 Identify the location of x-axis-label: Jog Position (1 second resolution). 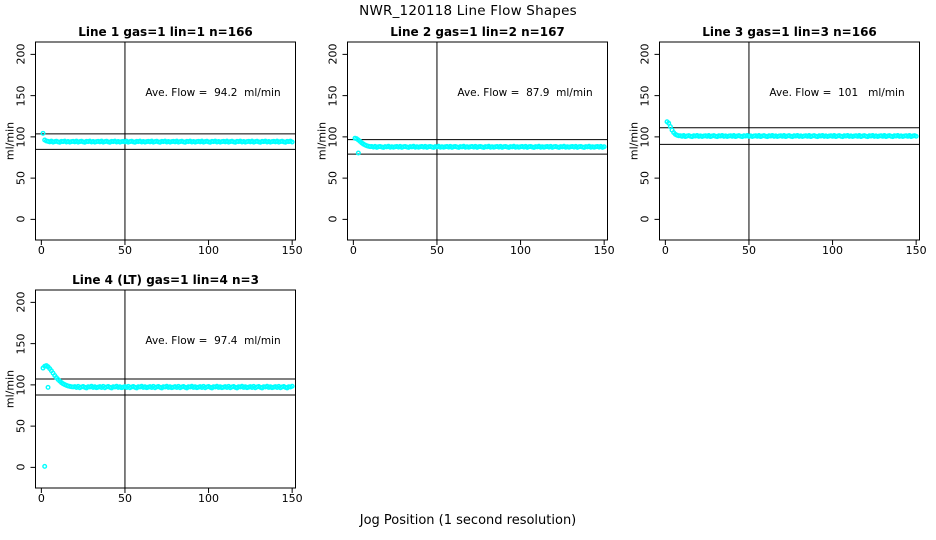
(468, 520).